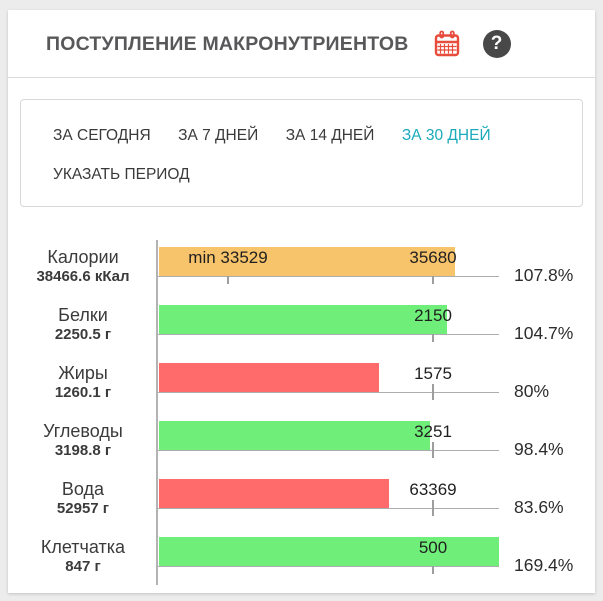  Describe the element at coordinates (228, 276) in the screenshot. I see `min-norm-tick` at that location.